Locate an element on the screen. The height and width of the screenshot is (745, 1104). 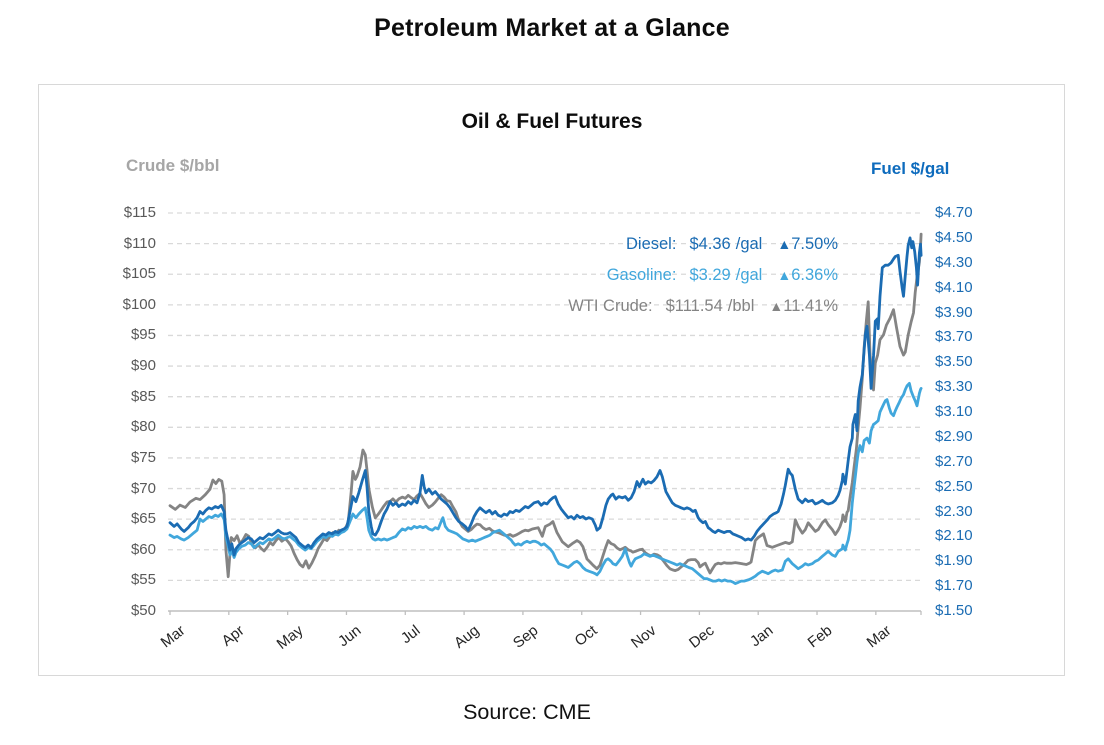
left-axis-tick-label: $75 is located at coordinates (143, 457).